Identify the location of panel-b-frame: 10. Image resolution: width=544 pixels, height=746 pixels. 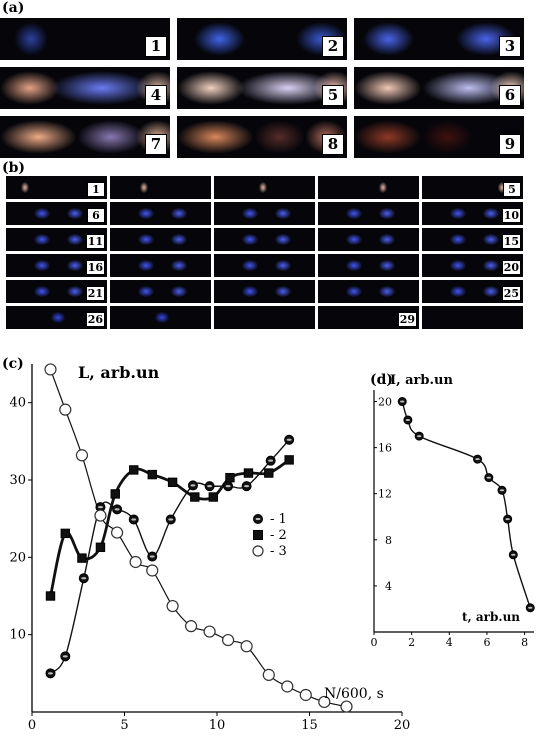
(472, 213).